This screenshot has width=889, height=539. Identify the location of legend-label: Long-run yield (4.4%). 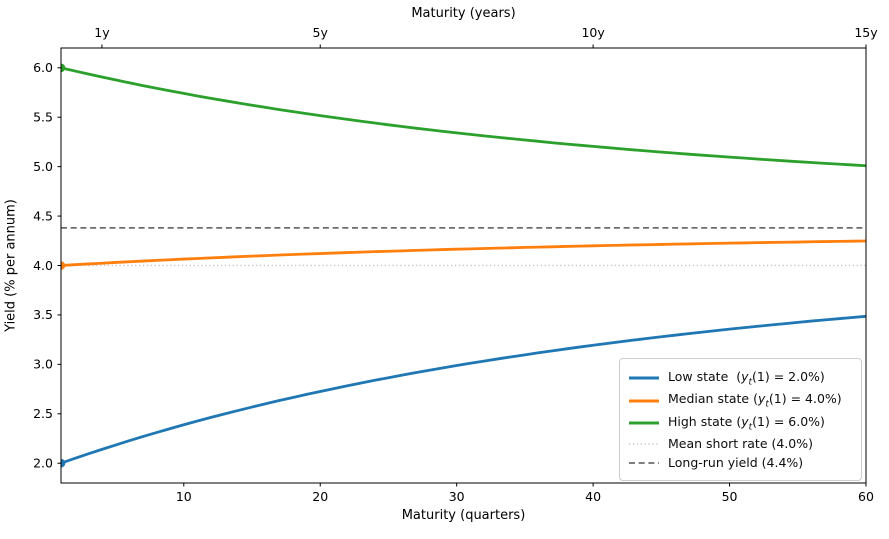
(736, 463).